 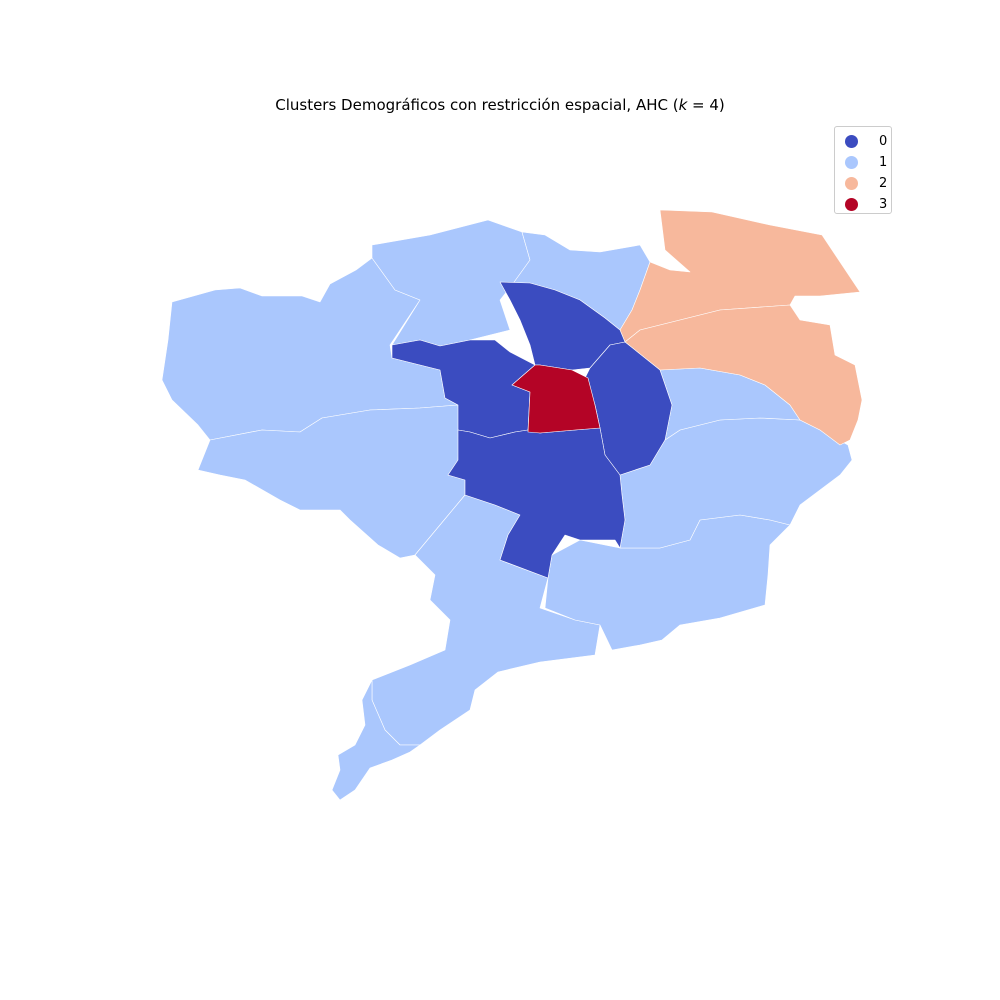 What do you see at coordinates (883, 141) in the screenshot?
I see `legend-label: 0` at bounding box center [883, 141].